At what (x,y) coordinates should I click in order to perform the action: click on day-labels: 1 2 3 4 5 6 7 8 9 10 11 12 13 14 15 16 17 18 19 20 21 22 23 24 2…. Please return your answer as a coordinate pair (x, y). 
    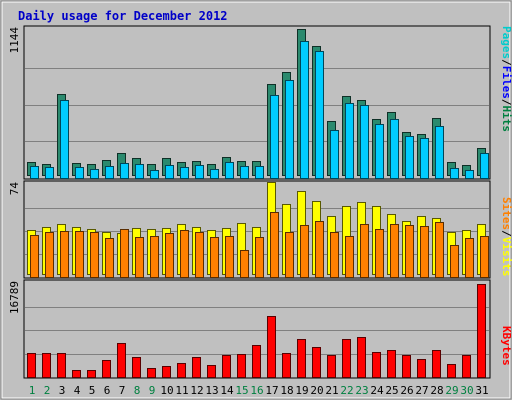
    Looking at the image, I should click on (259, 390).